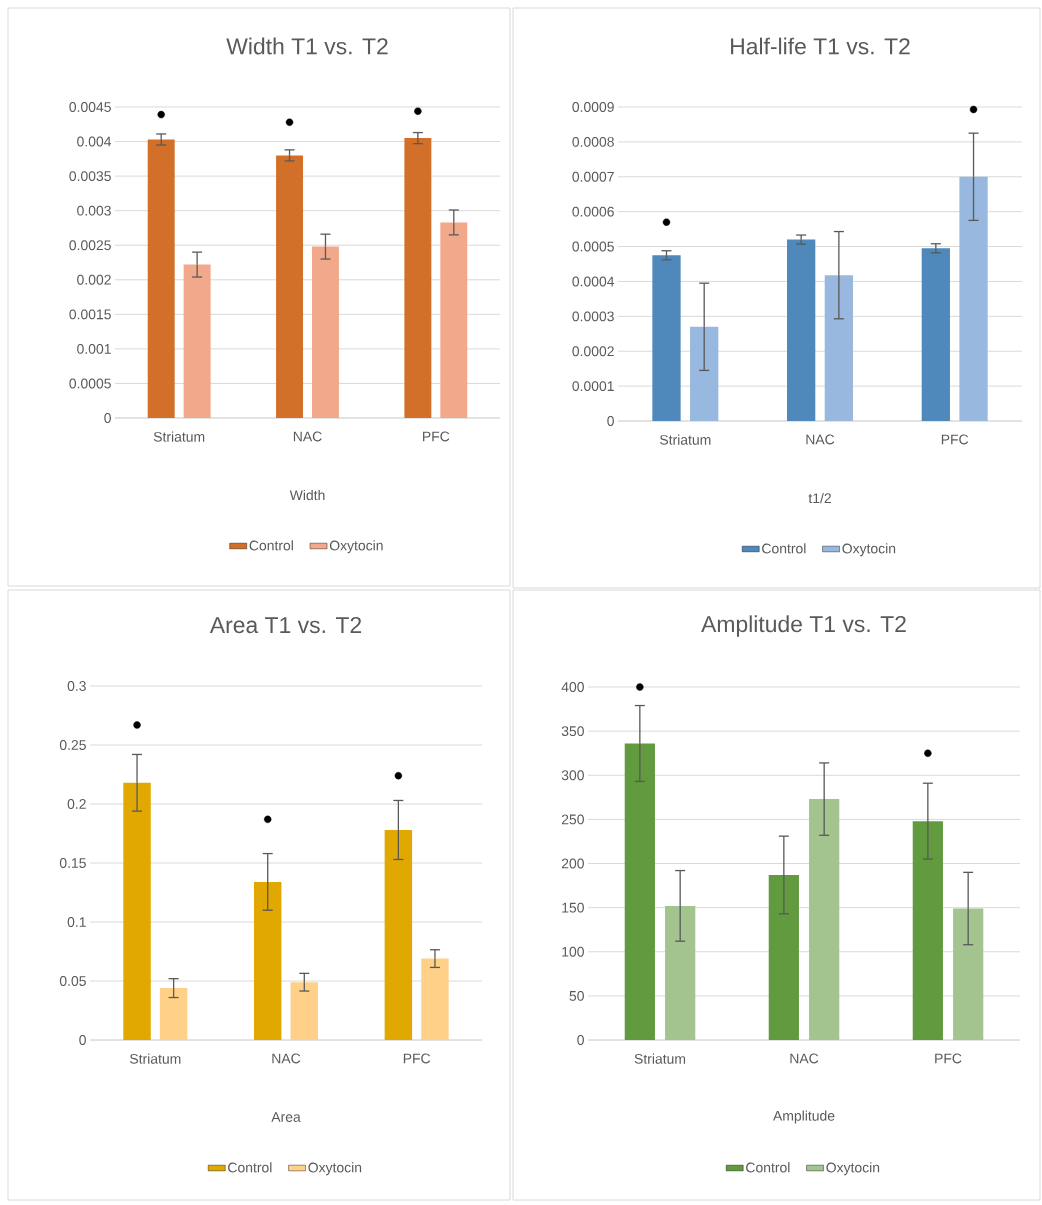 The image size is (1042, 1205). I want to click on y-tick-label: 100, so click(573, 951).